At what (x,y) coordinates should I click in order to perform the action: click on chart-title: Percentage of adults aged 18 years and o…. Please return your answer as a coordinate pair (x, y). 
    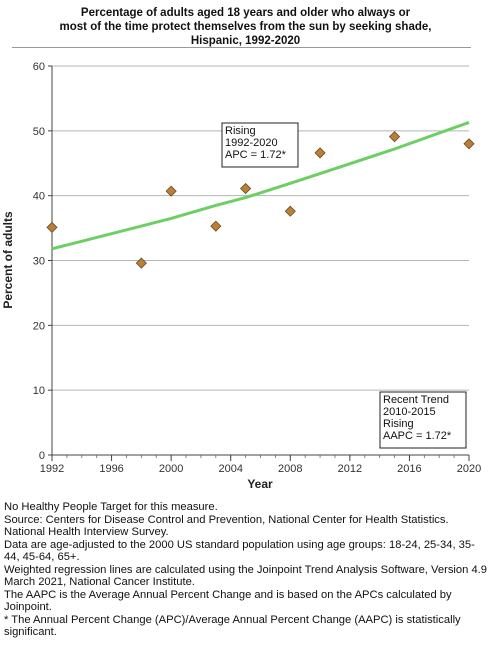
    Looking at the image, I should click on (245, 27).